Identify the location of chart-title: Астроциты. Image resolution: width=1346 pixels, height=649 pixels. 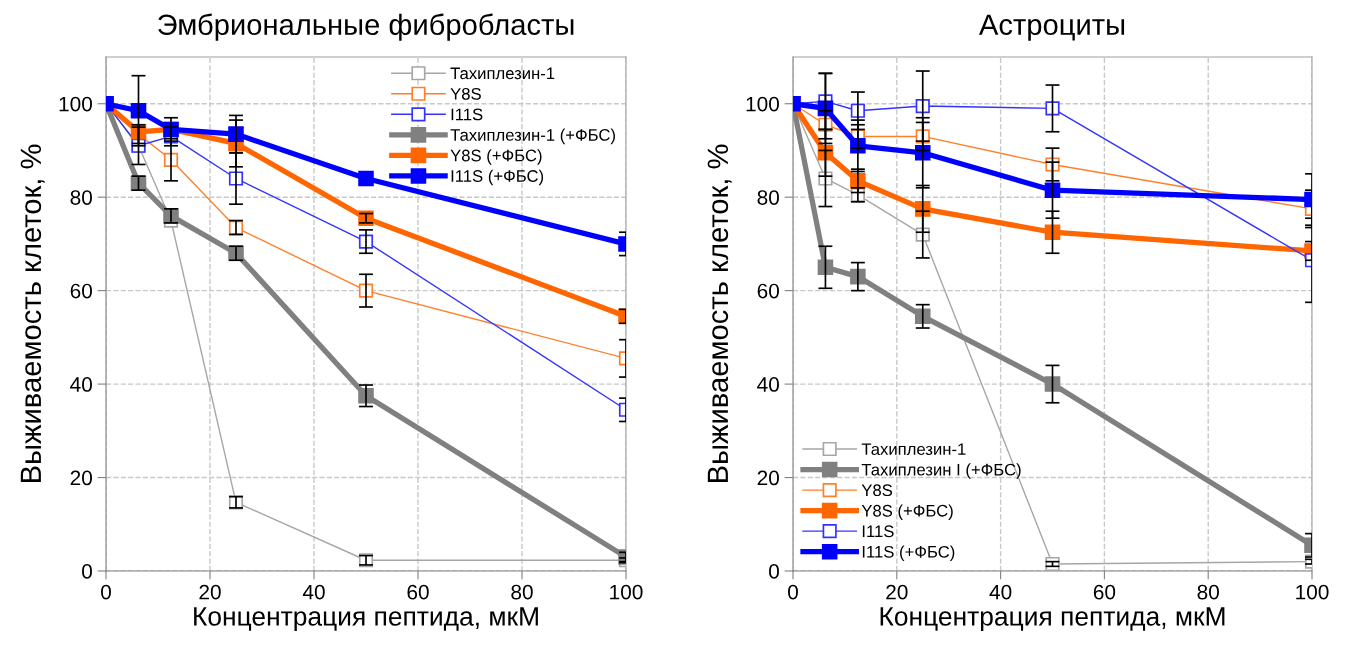
(1051, 27).